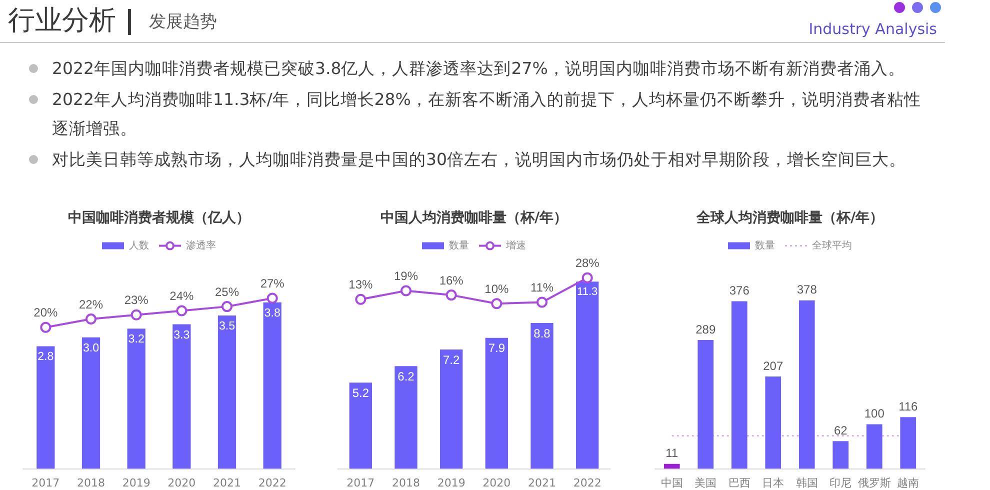 Image resolution: width=990 pixels, height=490 pixels. Describe the element at coordinates (807, 289) in the screenshot. I see `data-label: 378` at that location.